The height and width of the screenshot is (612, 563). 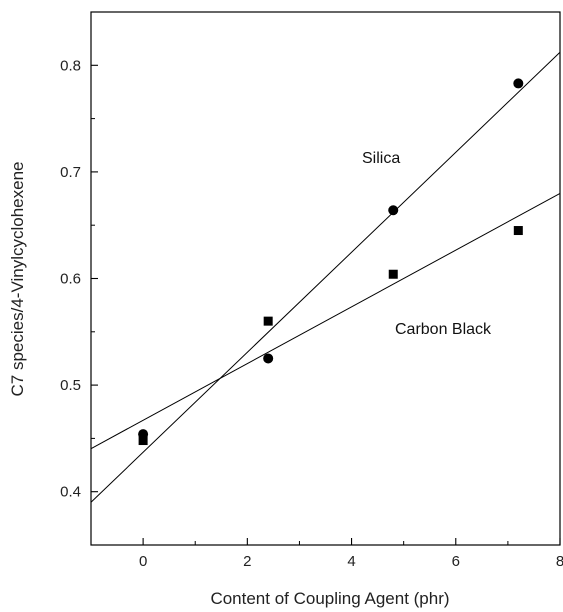 I want to click on annotation-carbon-black: Carbon Black, so click(x=443, y=329).